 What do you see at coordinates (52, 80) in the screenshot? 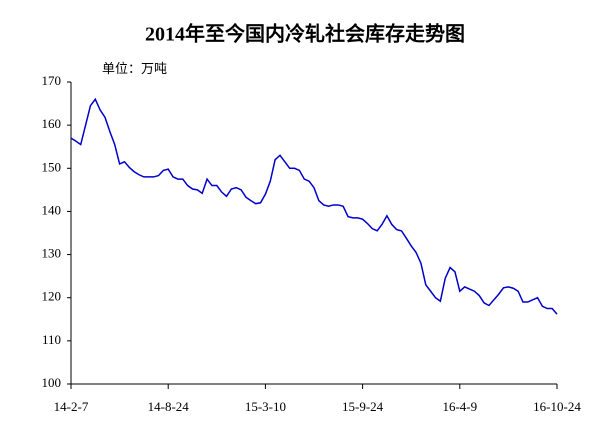
I see `y-tick-label: 170` at bounding box center [52, 80].